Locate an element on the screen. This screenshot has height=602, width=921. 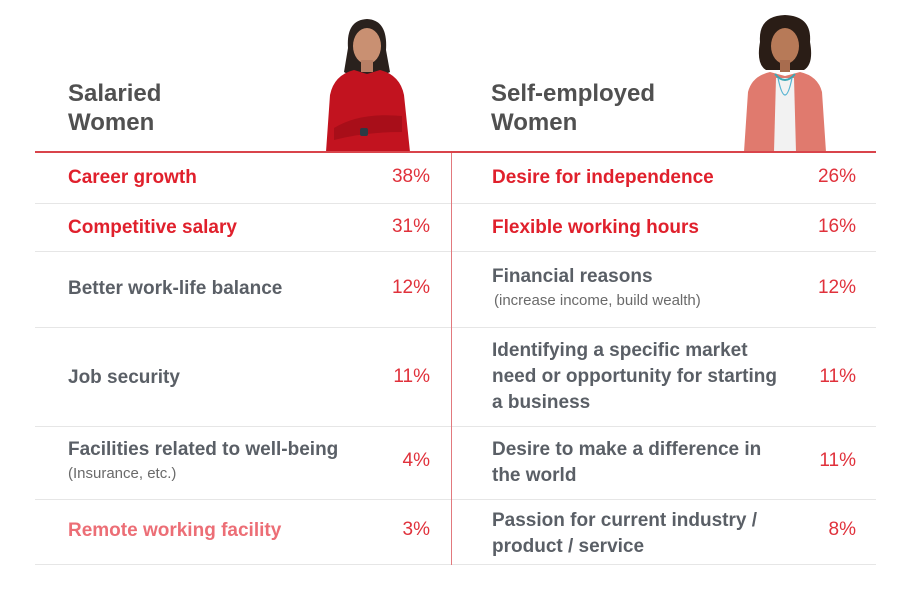
table-row: Desire for independence 26% is located at coordinates (664, 178).